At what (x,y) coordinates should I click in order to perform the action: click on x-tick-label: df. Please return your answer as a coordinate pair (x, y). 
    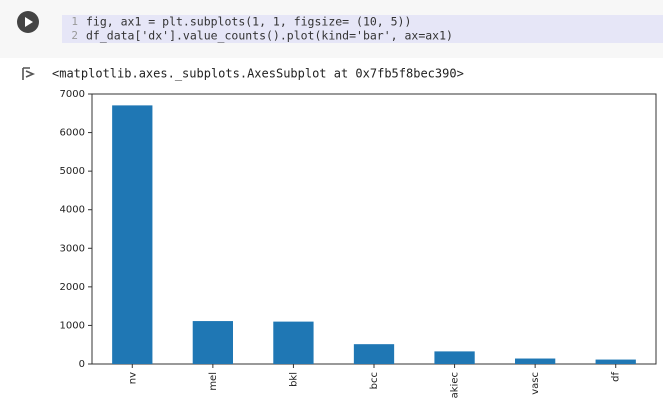
    Looking at the image, I should click on (616, 377).